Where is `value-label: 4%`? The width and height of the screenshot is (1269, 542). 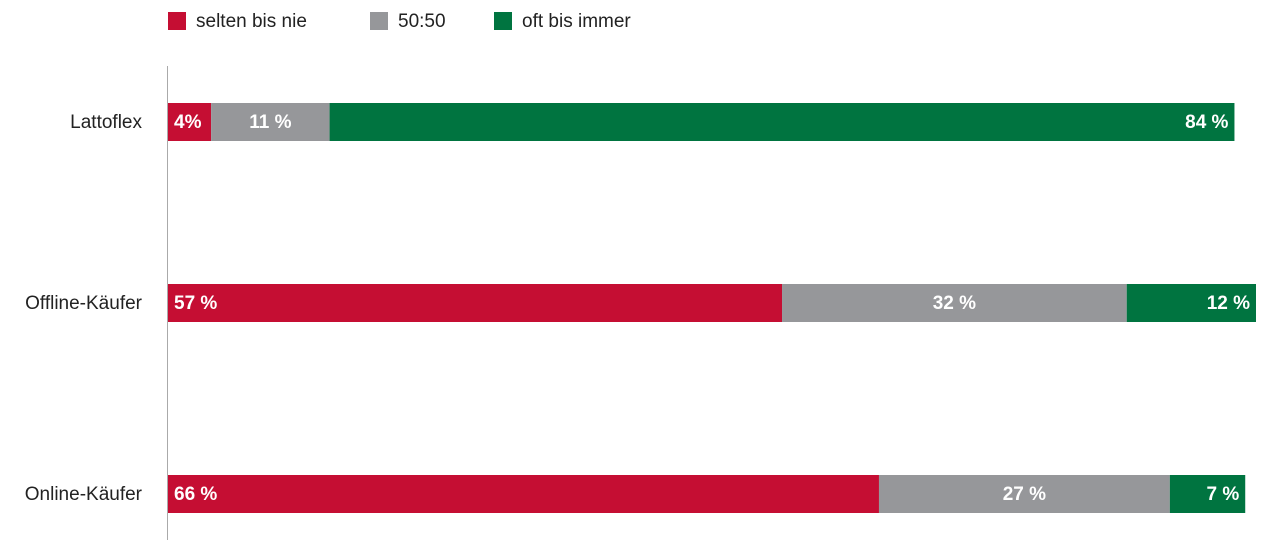
value-label: 4% is located at coordinates (188, 122).